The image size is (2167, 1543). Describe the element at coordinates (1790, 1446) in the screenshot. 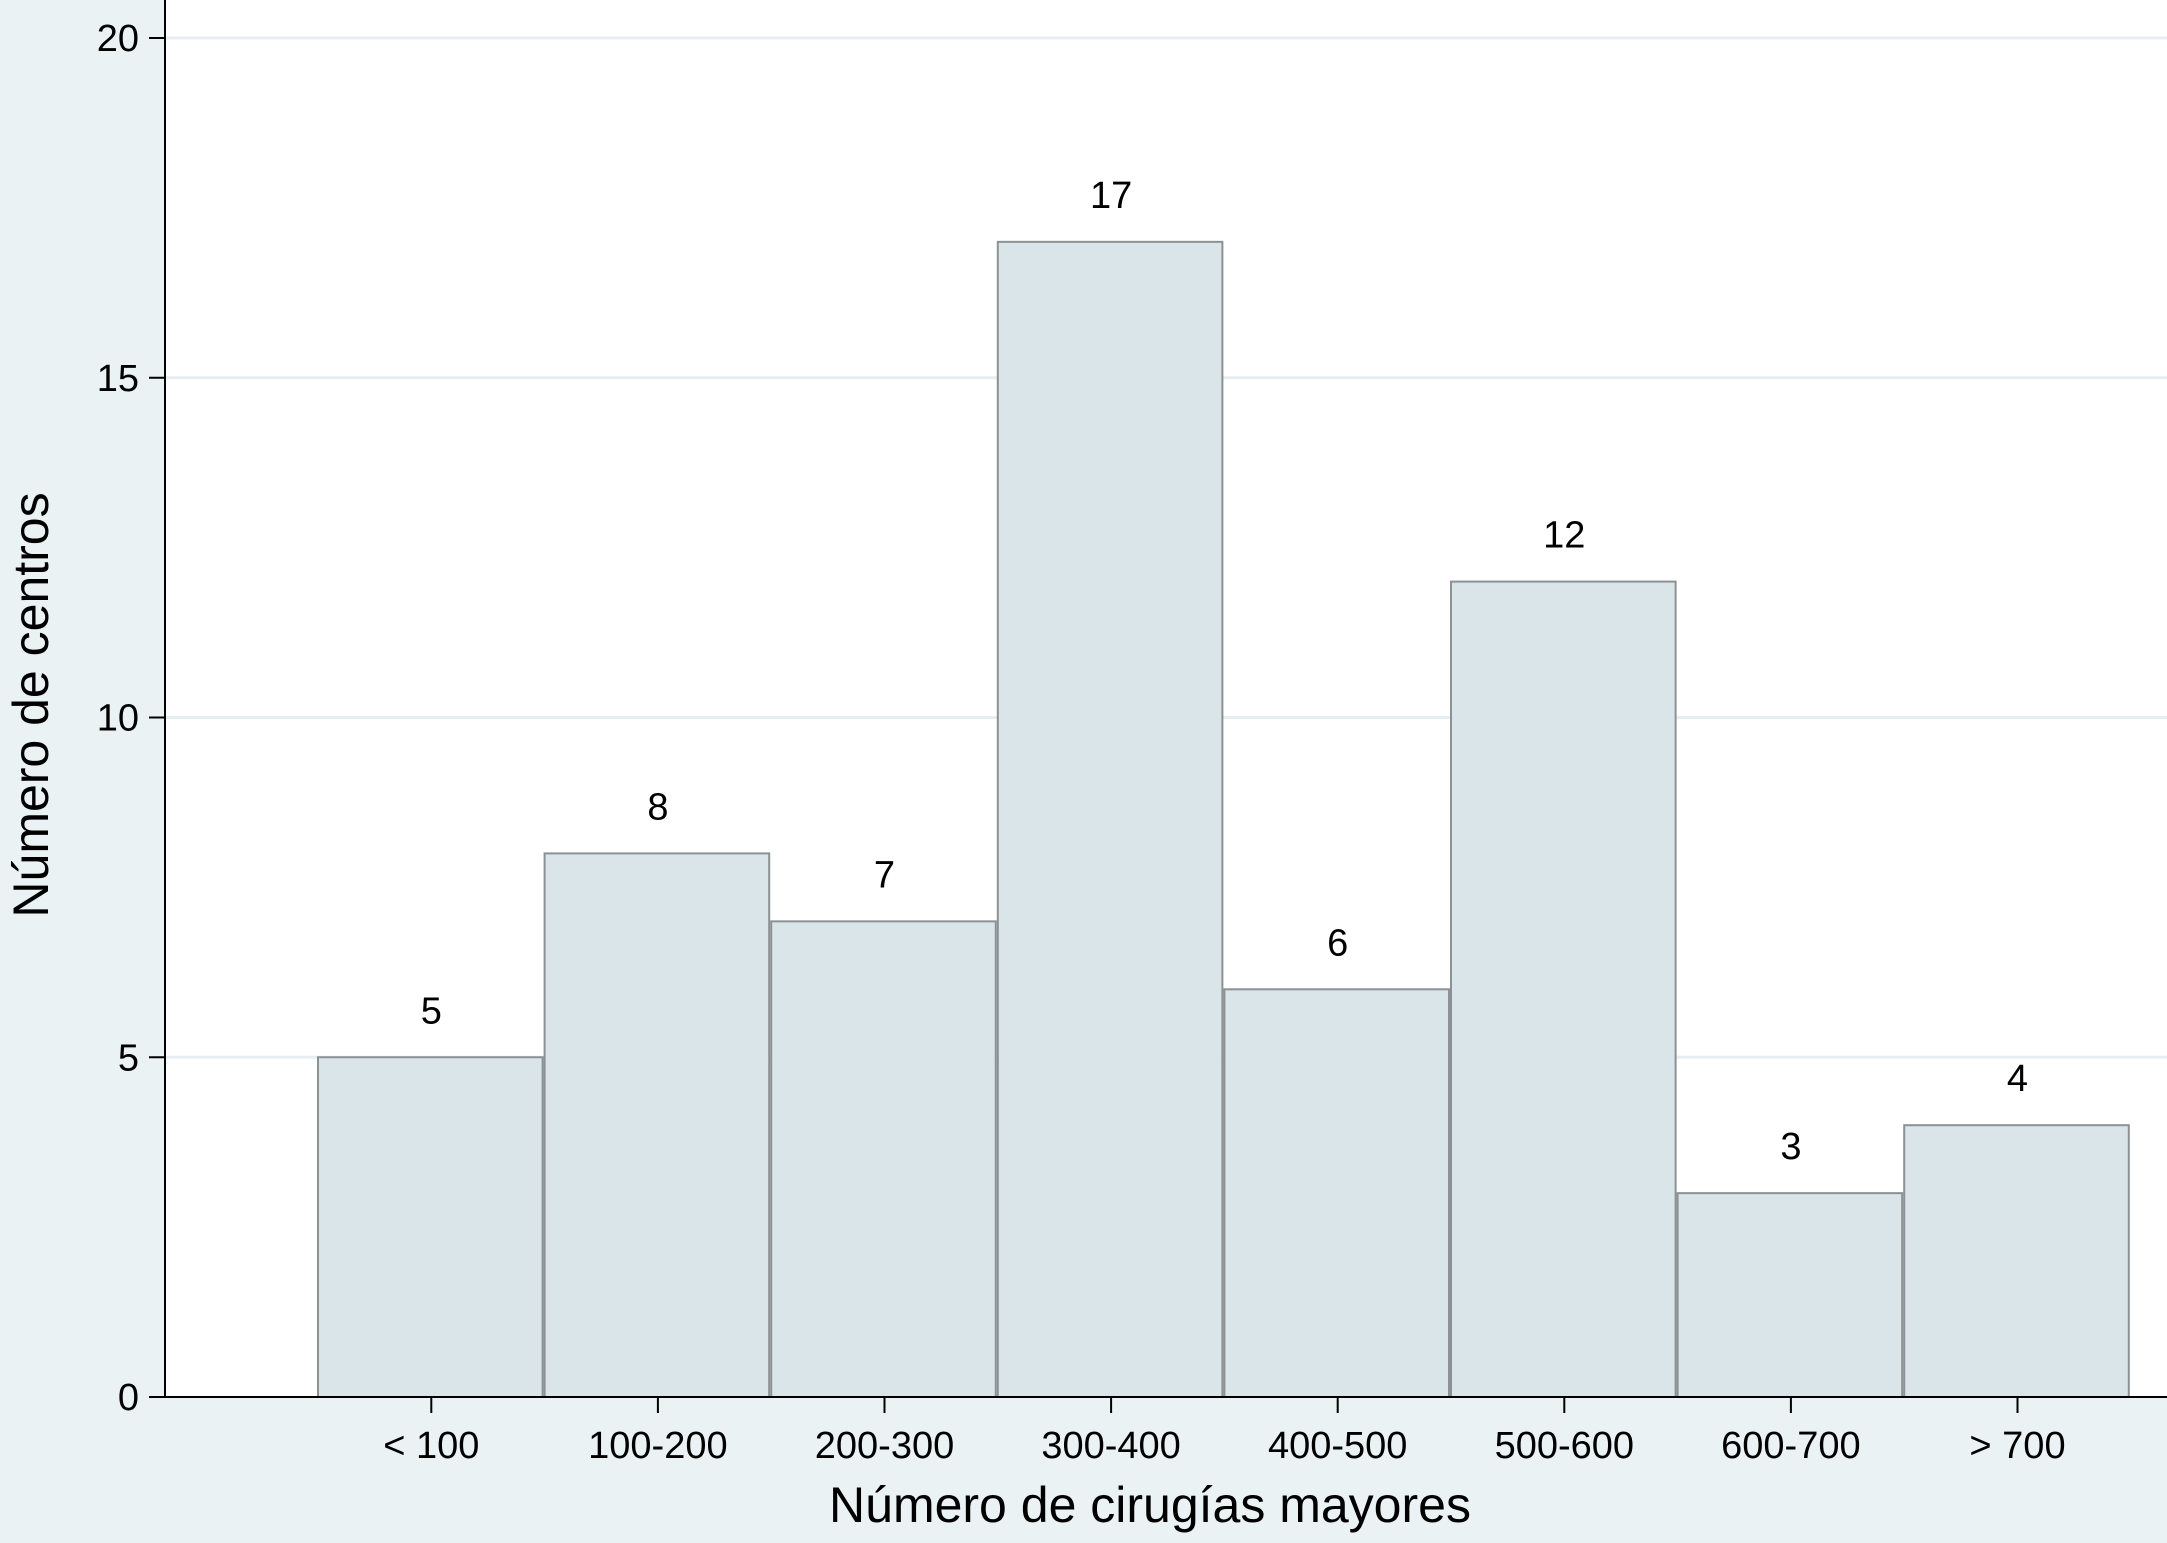

I see `x-tick-label: 600-700` at that location.